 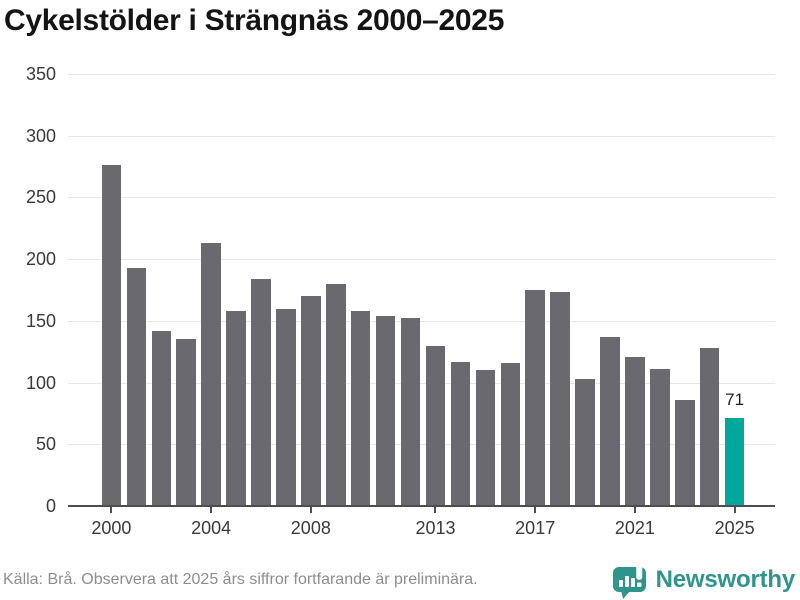 I want to click on x-tick-label-2025: 2025, so click(x=734, y=528).